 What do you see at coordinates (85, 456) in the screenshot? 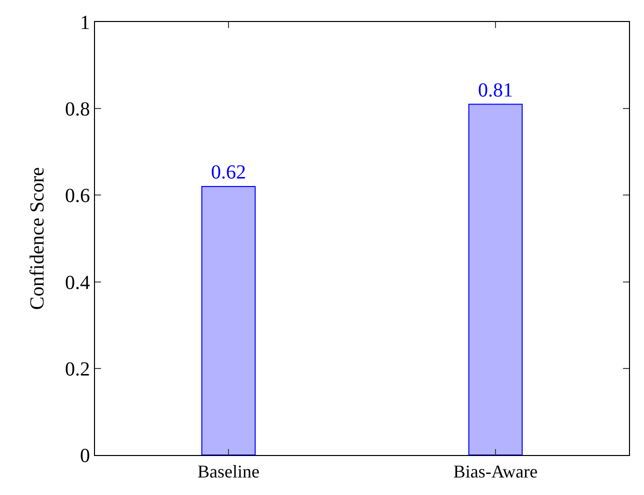
I see `y-tick-label: 0` at bounding box center [85, 456].